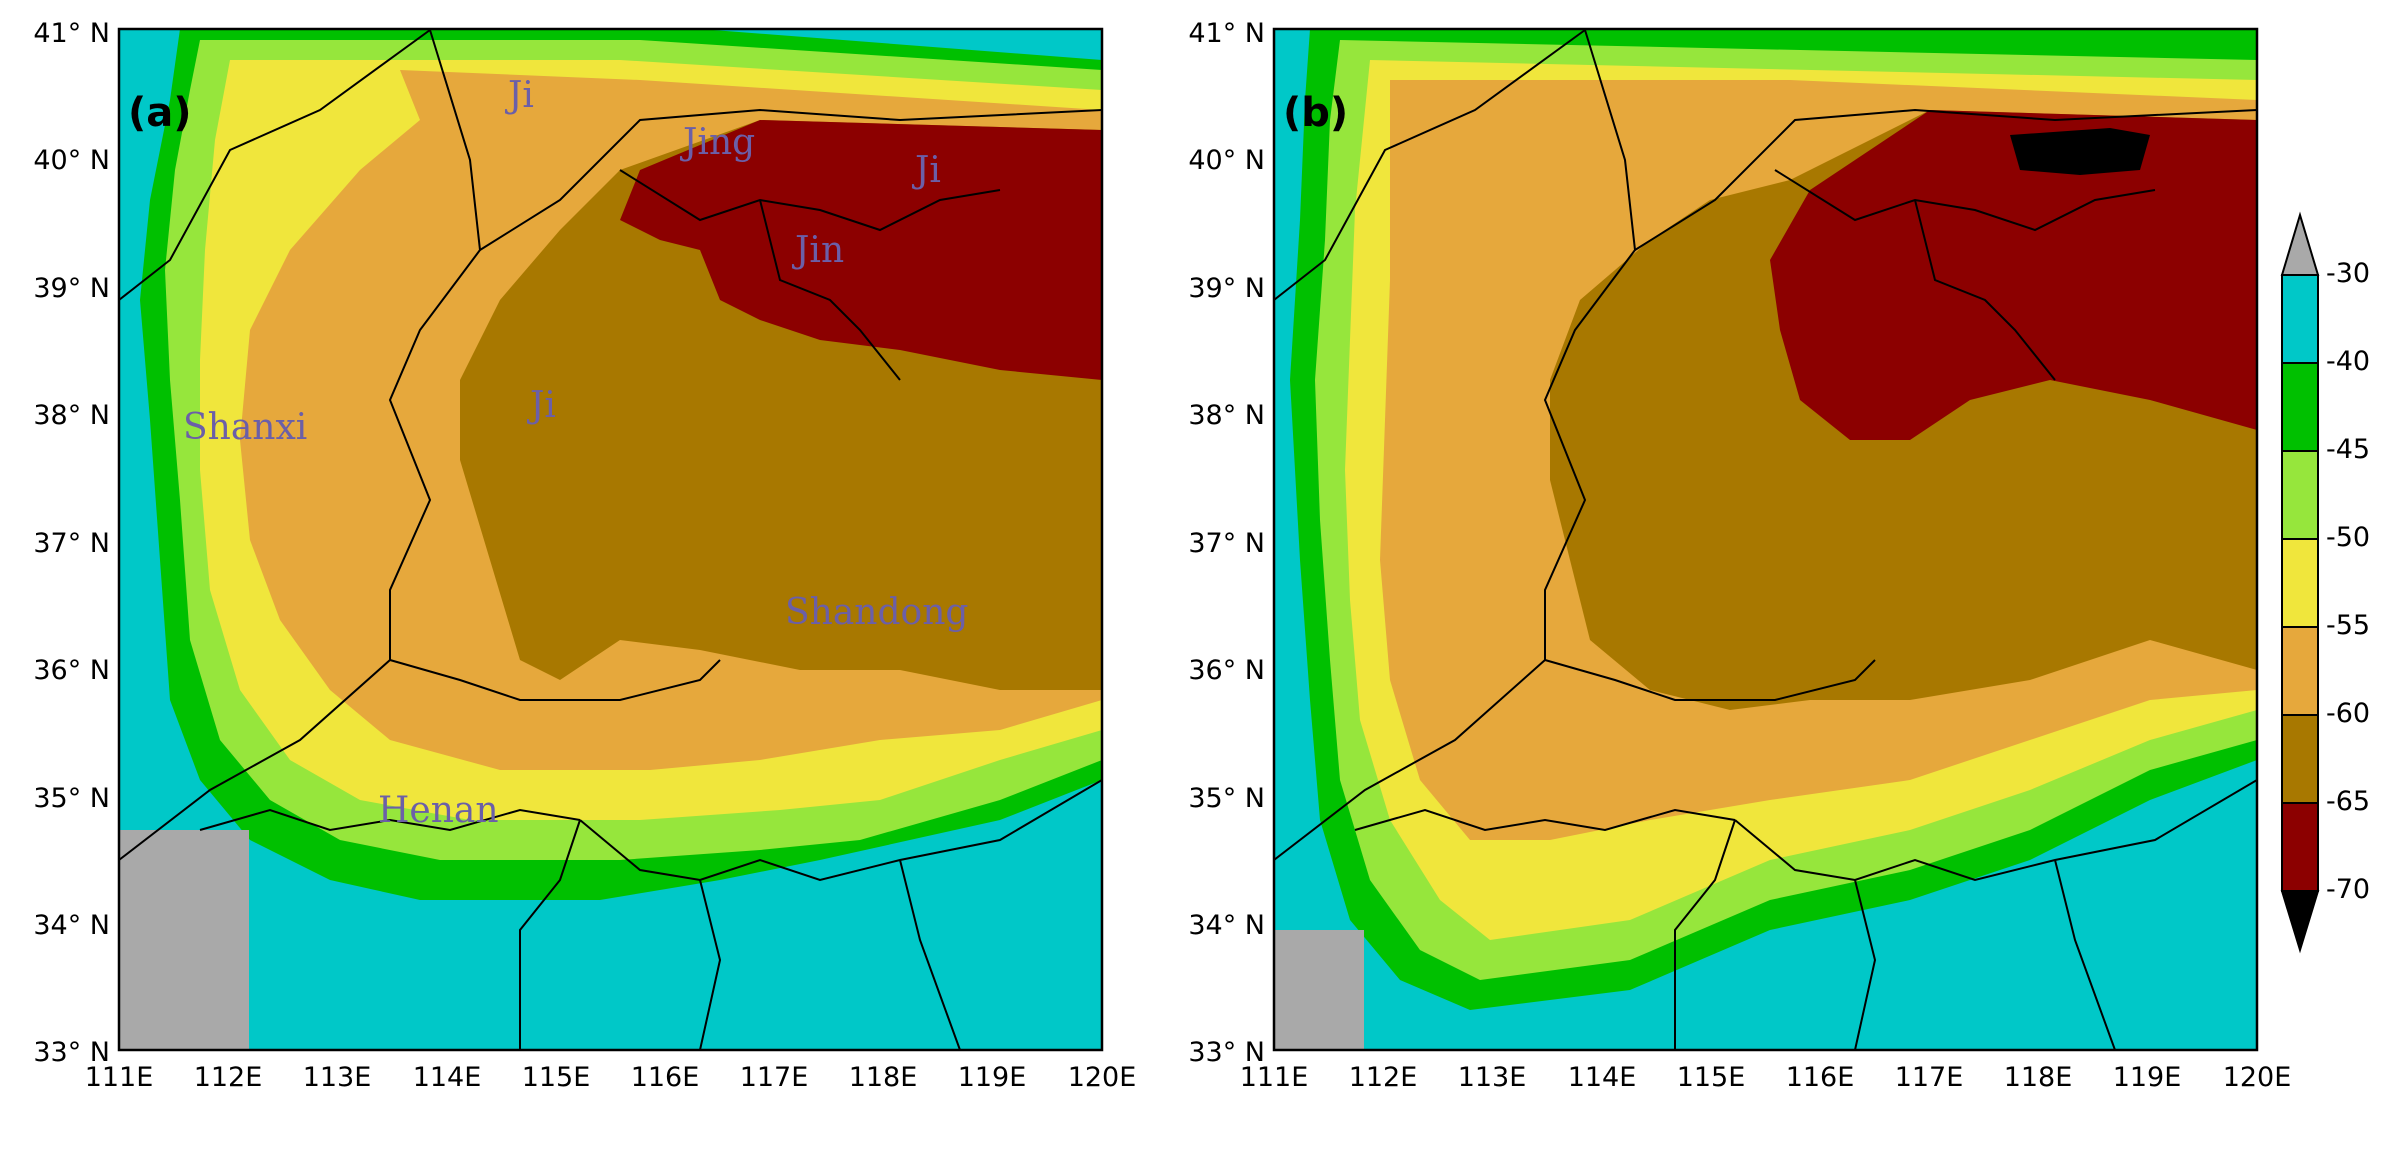 The height and width of the screenshot is (1152, 2386). I want to click on region-label-ji-ne: Ji, so click(928, 170).